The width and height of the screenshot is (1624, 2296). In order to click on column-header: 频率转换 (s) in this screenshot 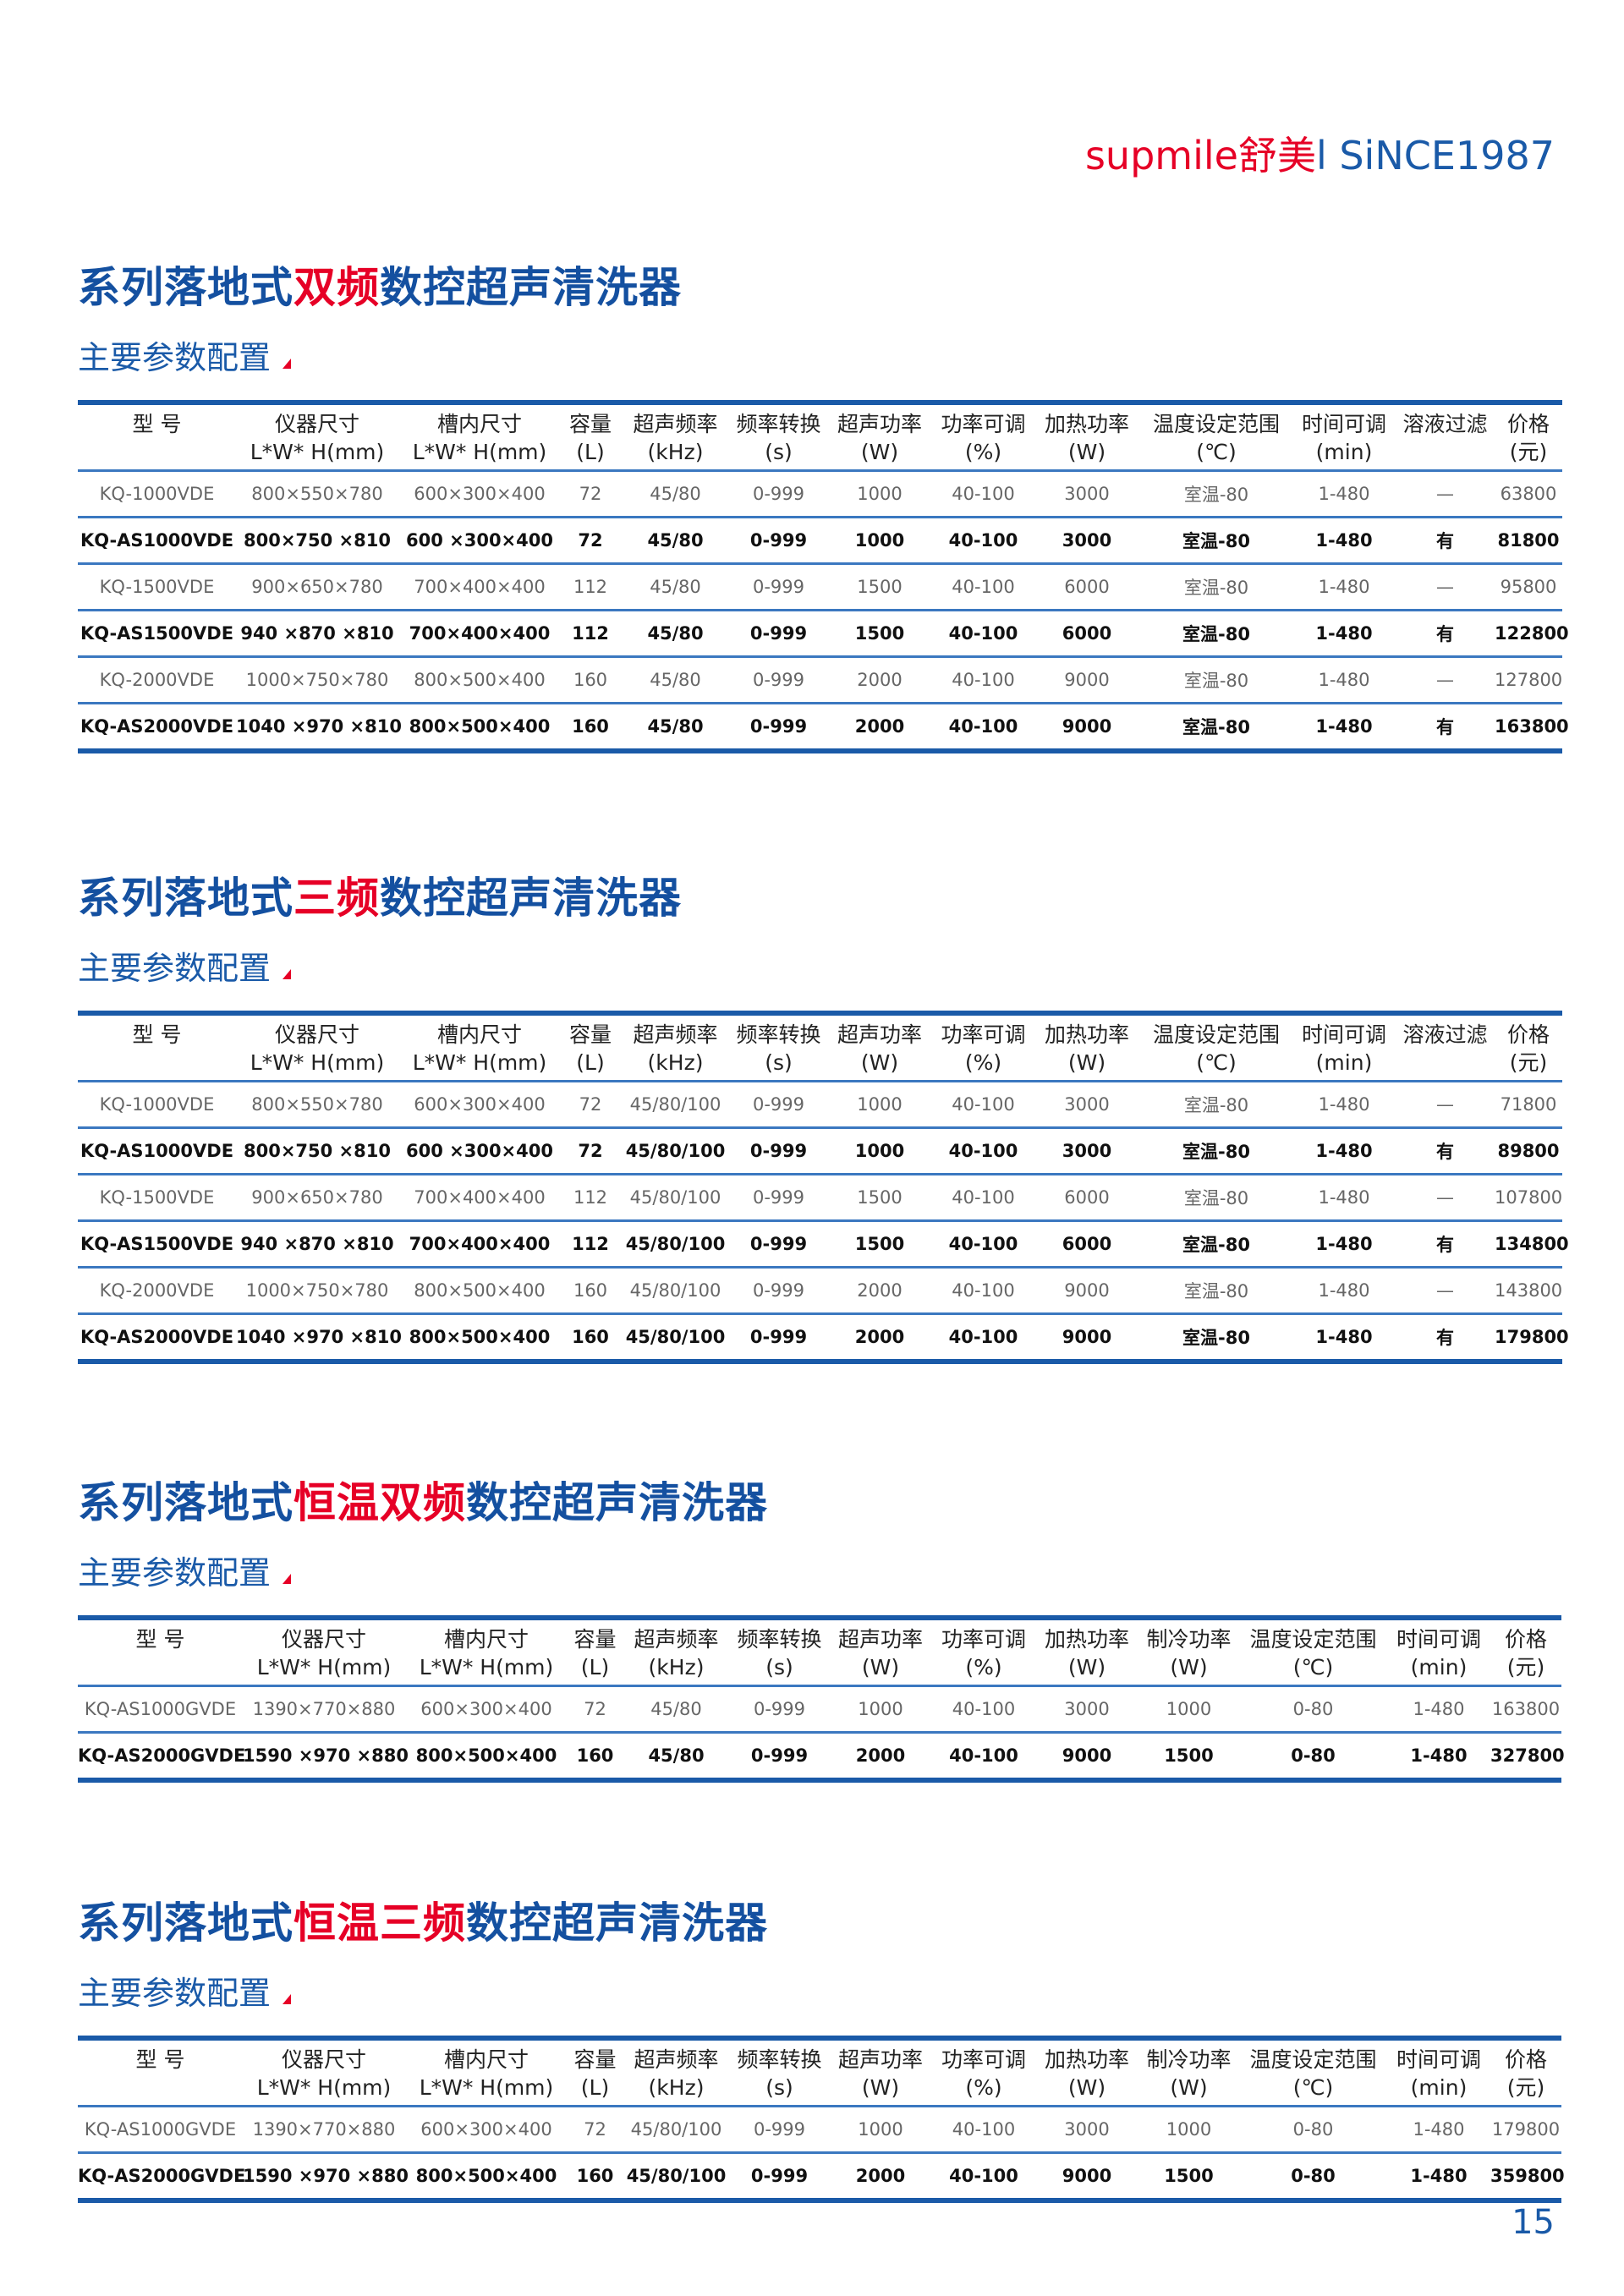, I will do `click(779, 438)`.